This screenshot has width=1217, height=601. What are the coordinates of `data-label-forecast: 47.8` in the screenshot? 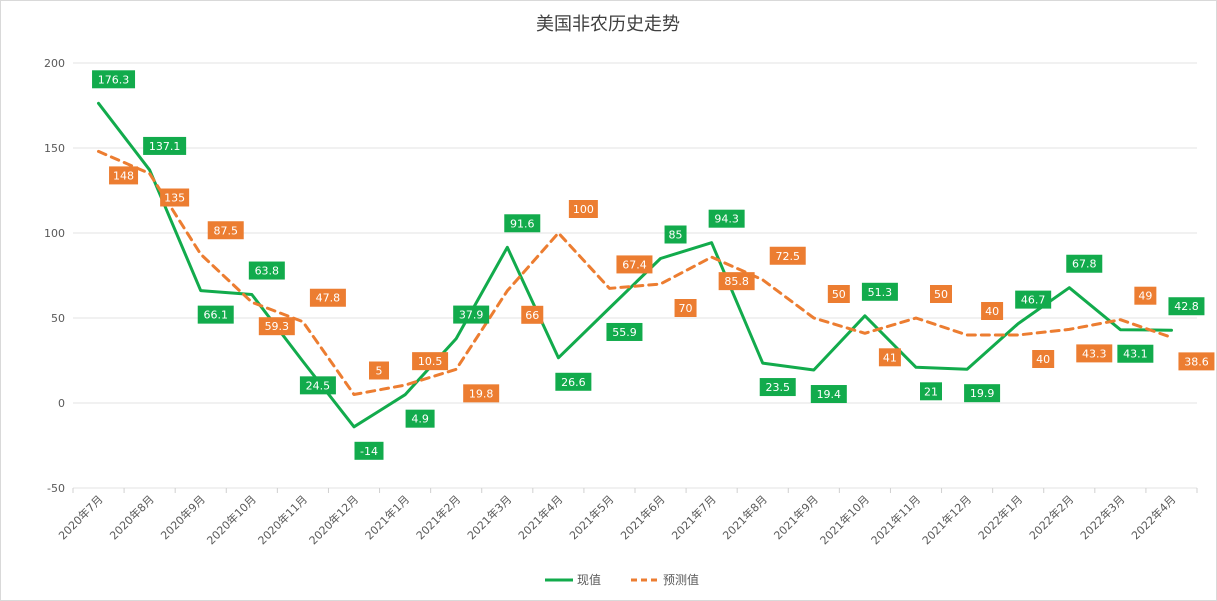 It's located at (327, 297).